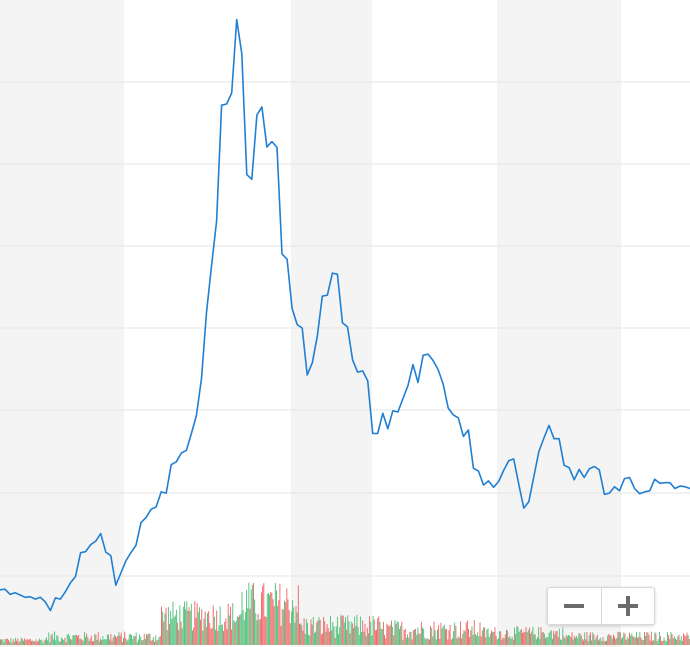 The width and height of the screenshot is (690, 647). What do you see at coordinates (627, 606) in the screenshot?
I see `zoom-in-button` at bounding box center [627, 606].